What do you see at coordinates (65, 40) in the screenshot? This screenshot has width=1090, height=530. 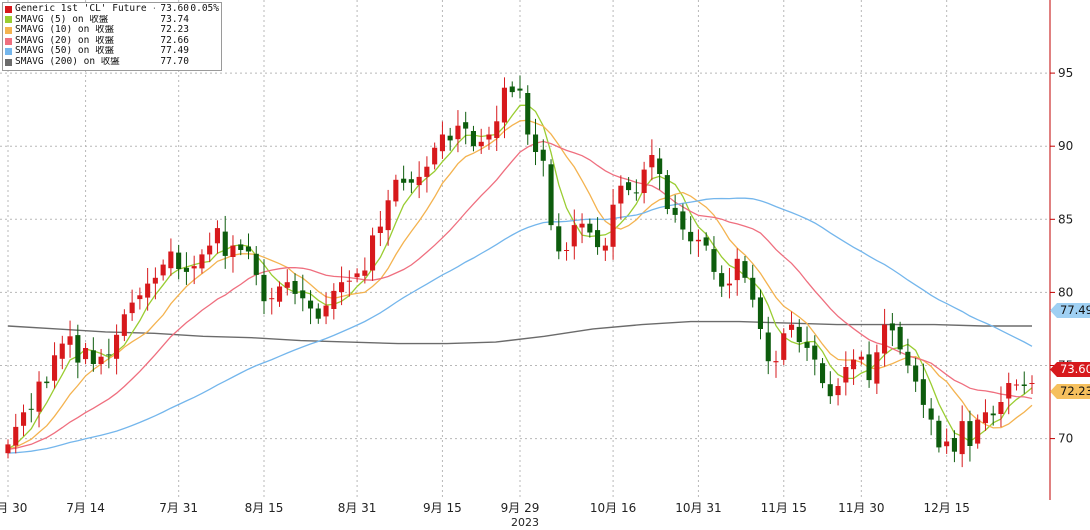 I see `legend-label-sma20: SMAVG (20) on 收盤` at bounding box center [65, 40].